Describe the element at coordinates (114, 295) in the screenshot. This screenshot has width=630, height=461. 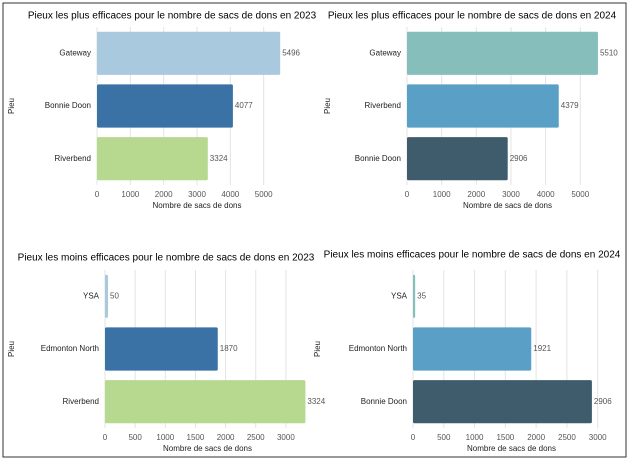
I see `value-label: 50` at that location.